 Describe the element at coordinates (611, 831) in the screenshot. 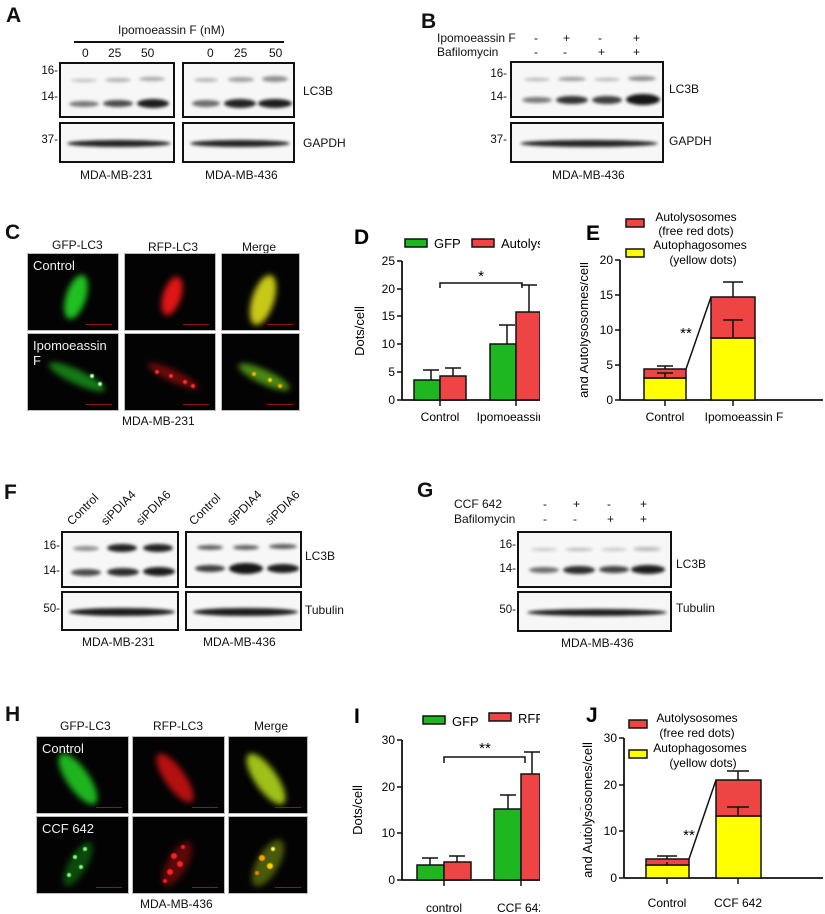

I see `svg-text: 10` at that location.